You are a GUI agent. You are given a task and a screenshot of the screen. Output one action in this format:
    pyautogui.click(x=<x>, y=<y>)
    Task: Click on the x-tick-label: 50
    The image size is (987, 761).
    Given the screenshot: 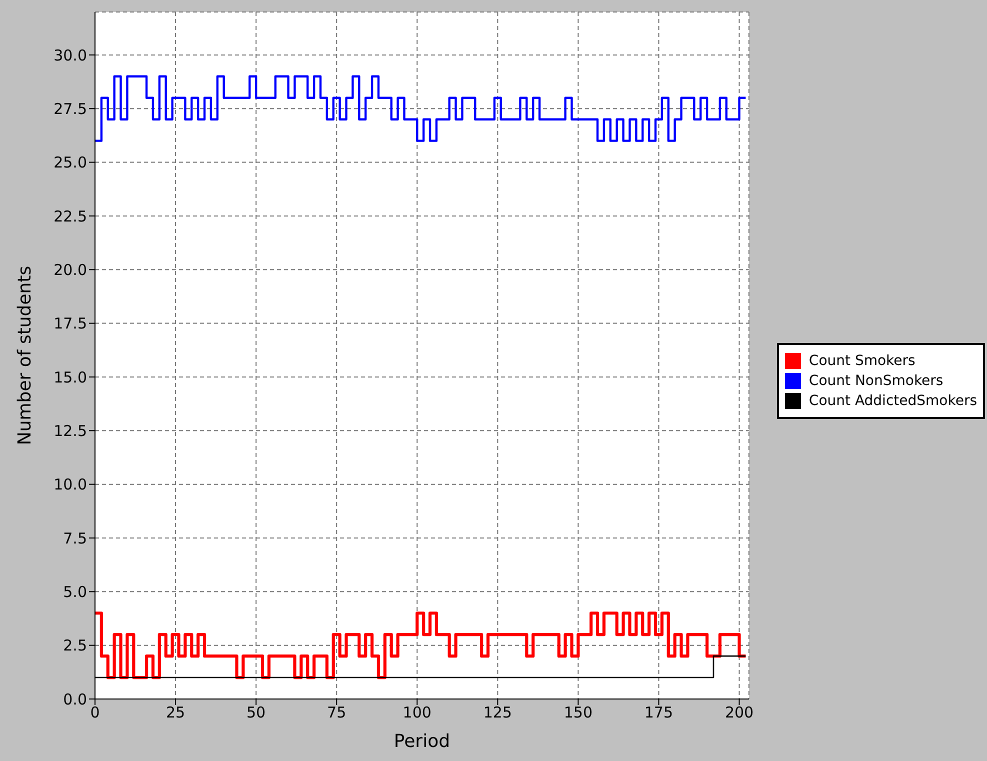 What is the action you would take?
    pyautogui.click(x=256, y=713)
    